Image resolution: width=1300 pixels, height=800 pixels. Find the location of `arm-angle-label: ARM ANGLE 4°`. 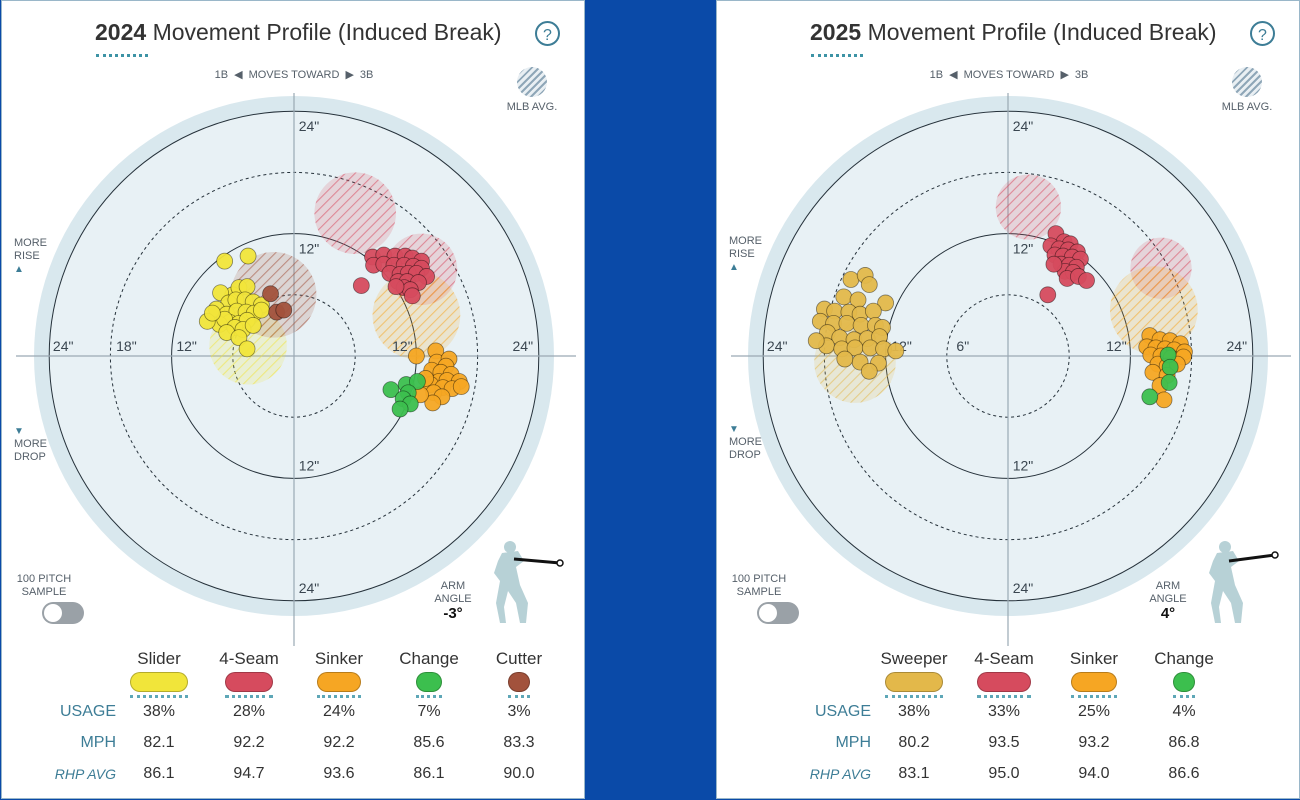

arm-angle-label: ARM ANGLE 4° is located at coordinates (1168, 601).